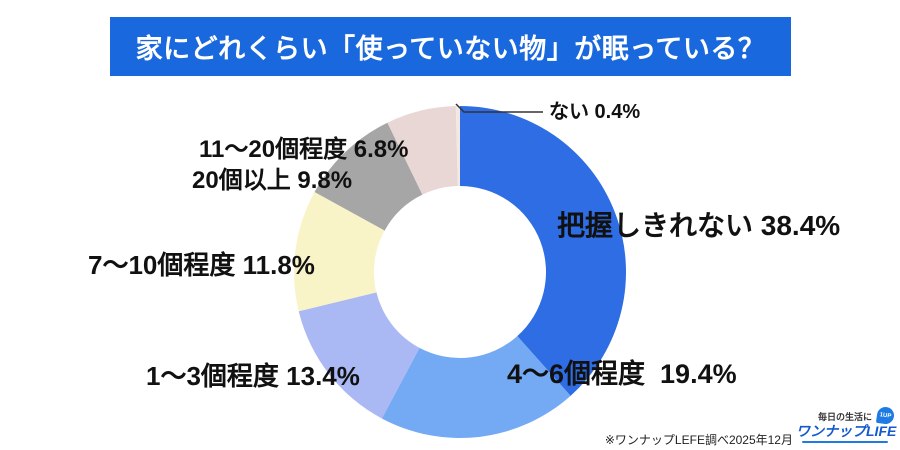  Describe the element at coordinates (844, 417) in the screenshot. I see `logo-tagline: 毎日の生活に` at that location.